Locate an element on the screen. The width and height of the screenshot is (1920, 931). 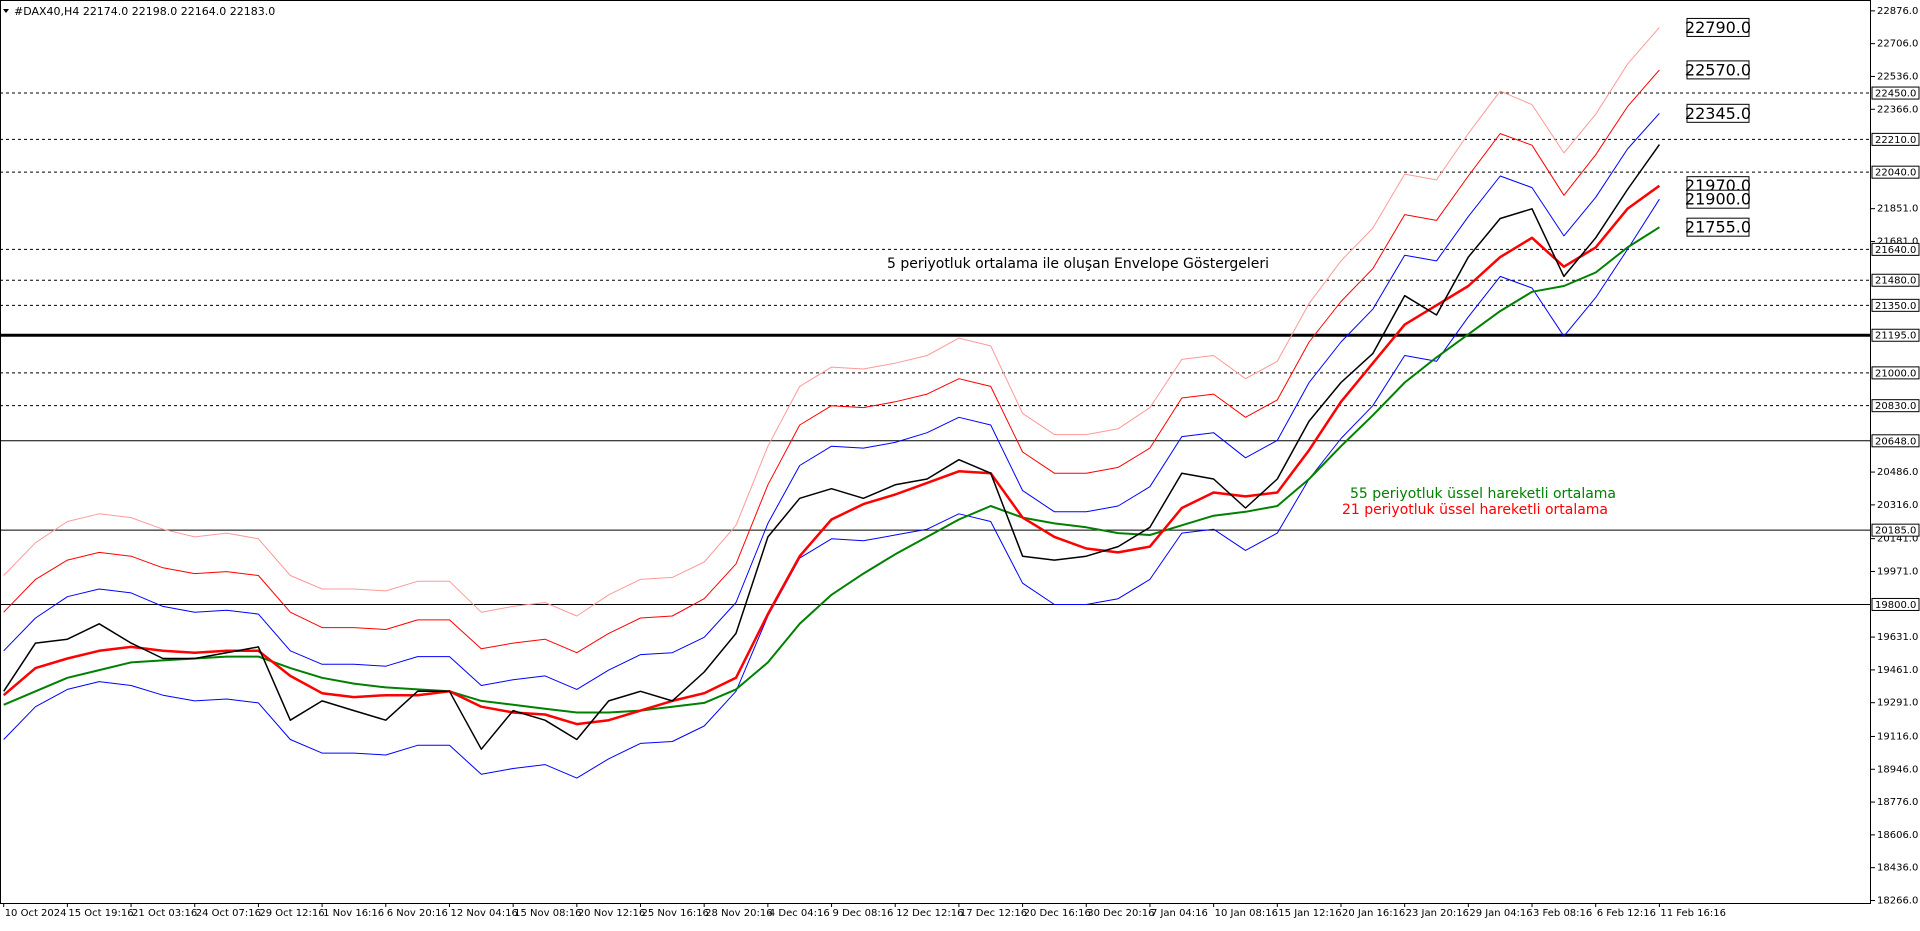
x-tick-label: 7 Jan 04:16 is located at coordinates (1179, 913).